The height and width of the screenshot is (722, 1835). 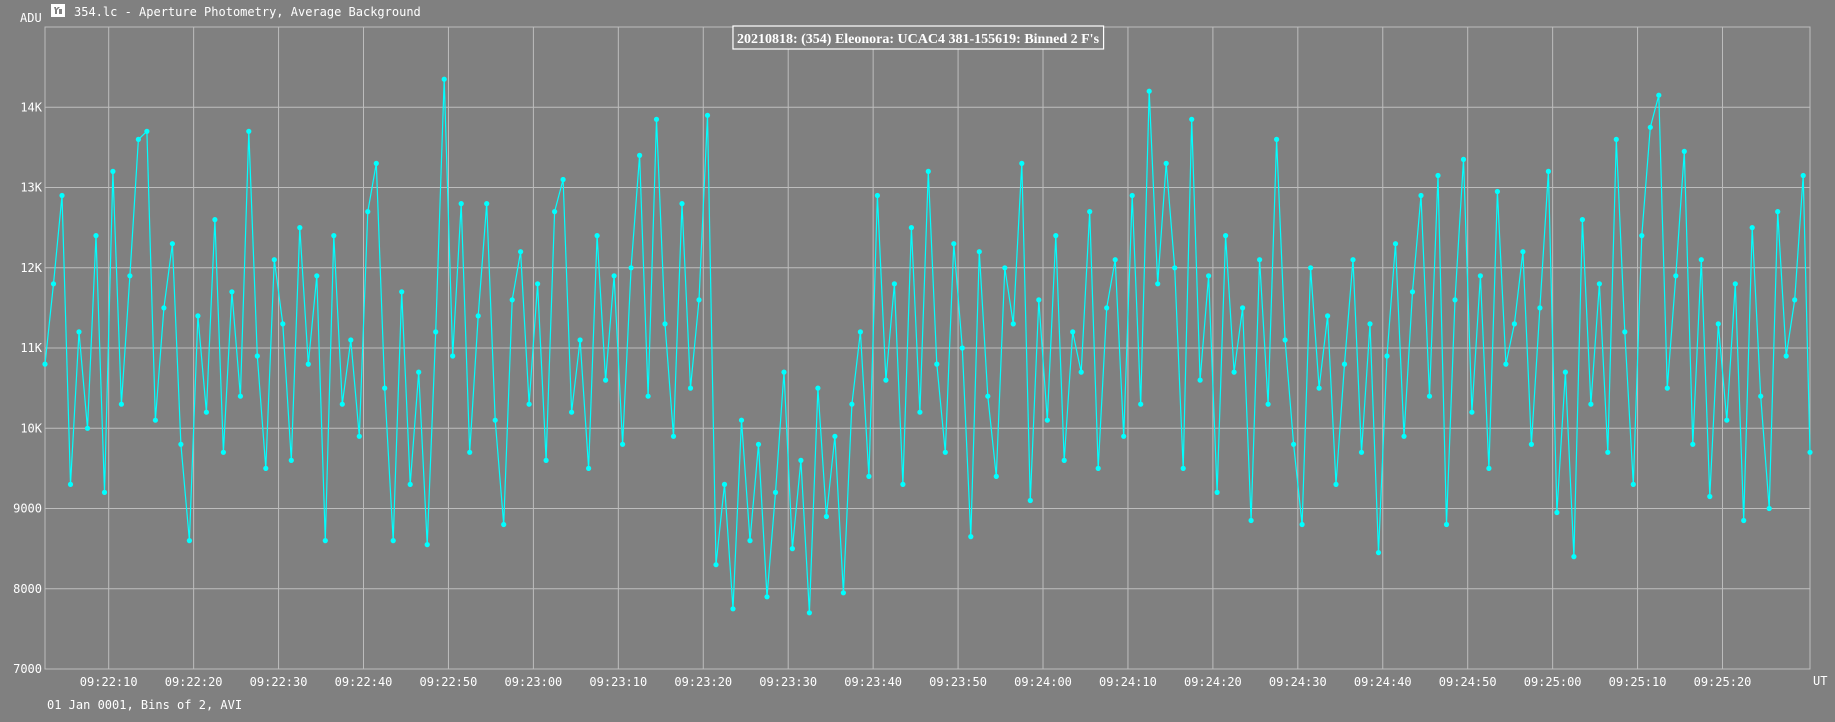 I want to click on x-tick-label: 09:23:50, so click(x=958, y=682).